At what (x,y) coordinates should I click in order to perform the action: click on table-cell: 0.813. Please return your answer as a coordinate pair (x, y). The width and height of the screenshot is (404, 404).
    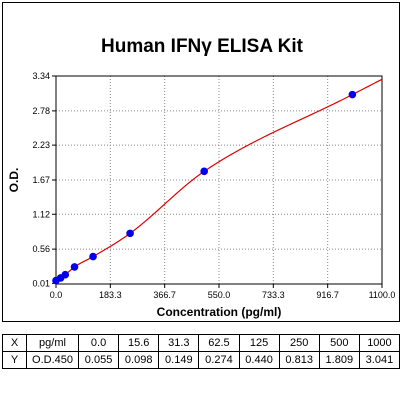
    Looking at the image, I should click on (299, 360).